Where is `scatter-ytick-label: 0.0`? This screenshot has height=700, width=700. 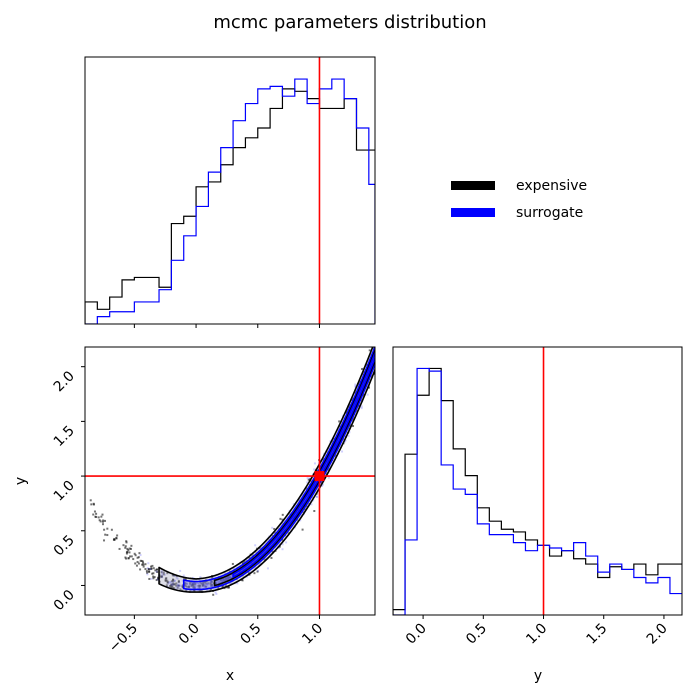 scatter-ytick-label: 0.0 is located at coordinates (64, 600).